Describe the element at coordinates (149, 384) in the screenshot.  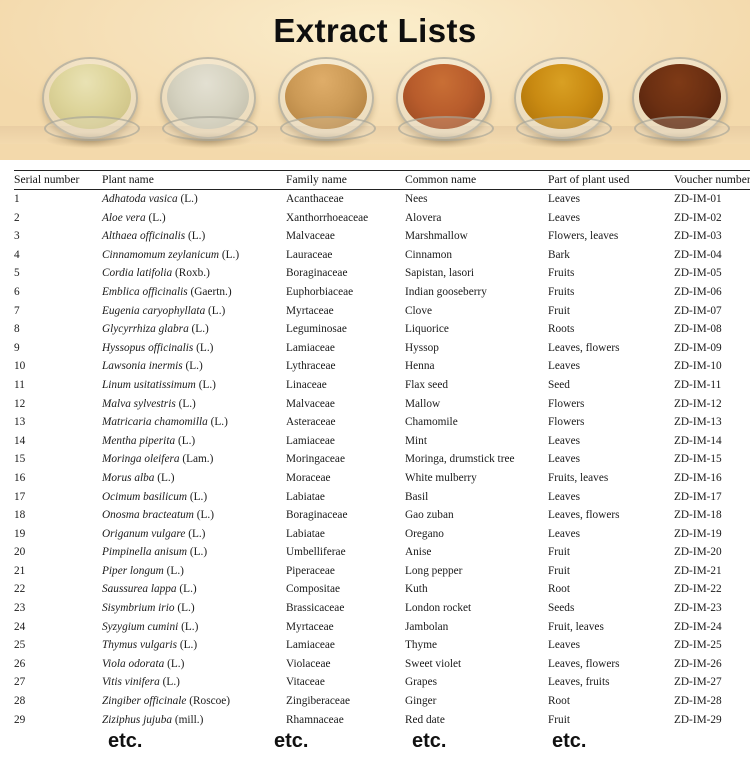
I see `plant-scientific-name: Linum usitatissimum` at that location.